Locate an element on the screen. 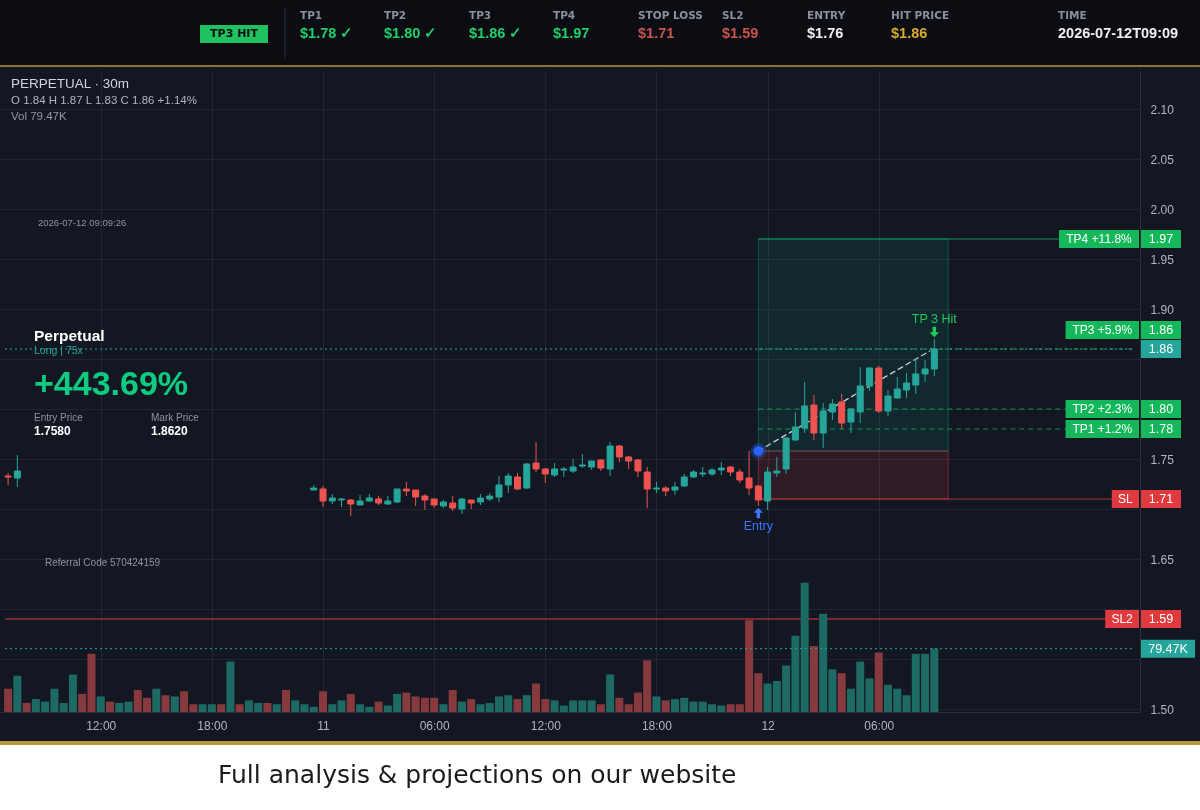  y-tick-label: 1.65 is located at coordinates (1162, 559).